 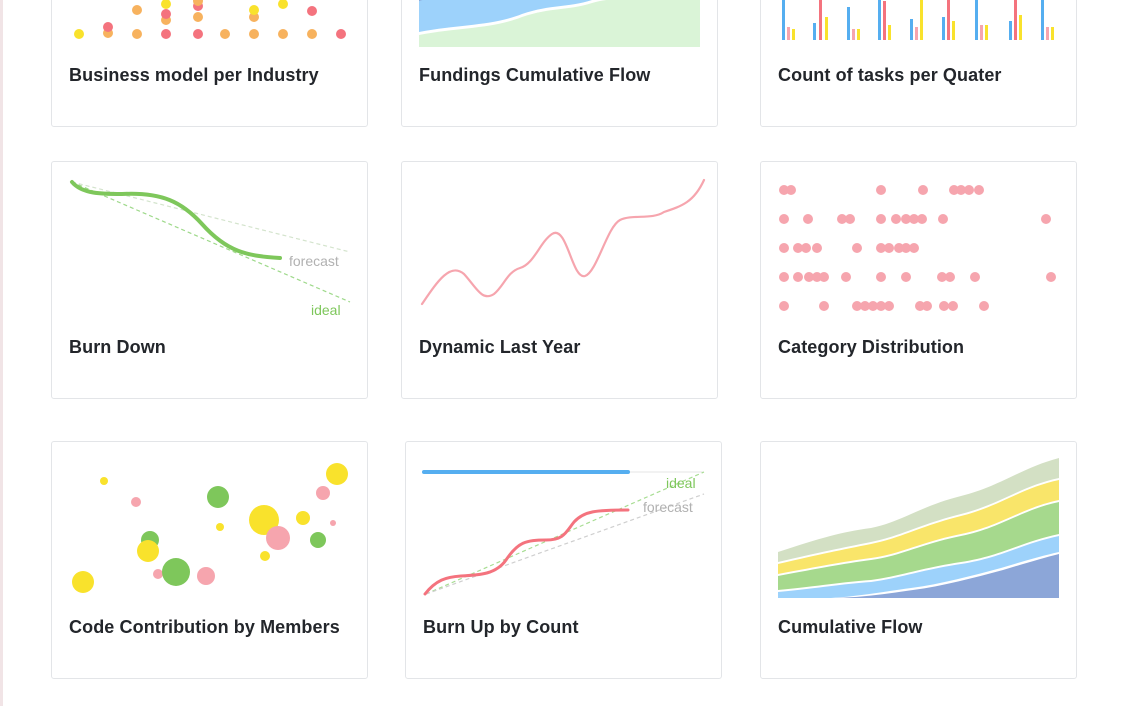 I want to click on card-title: Cumulative Flow, so click(x=850, y=627).